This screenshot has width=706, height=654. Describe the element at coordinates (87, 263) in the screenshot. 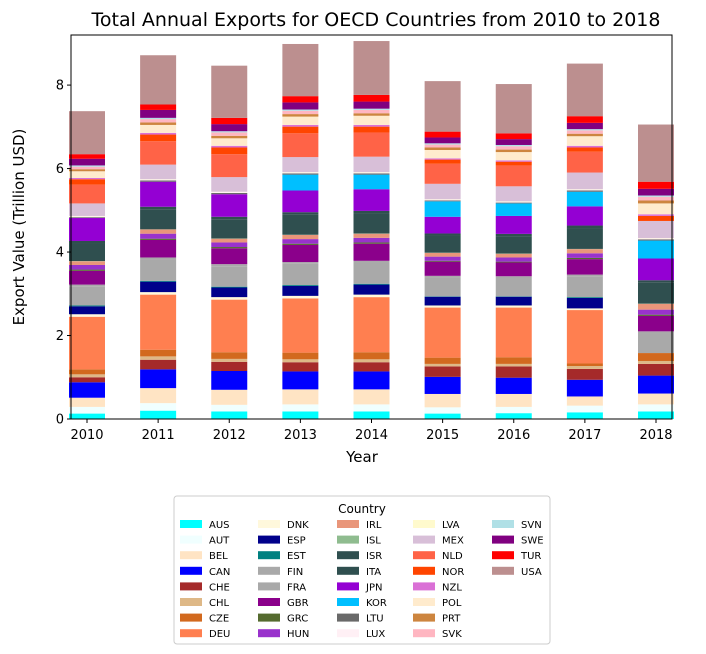

I see `bar-segment-irl-2010` at that location.